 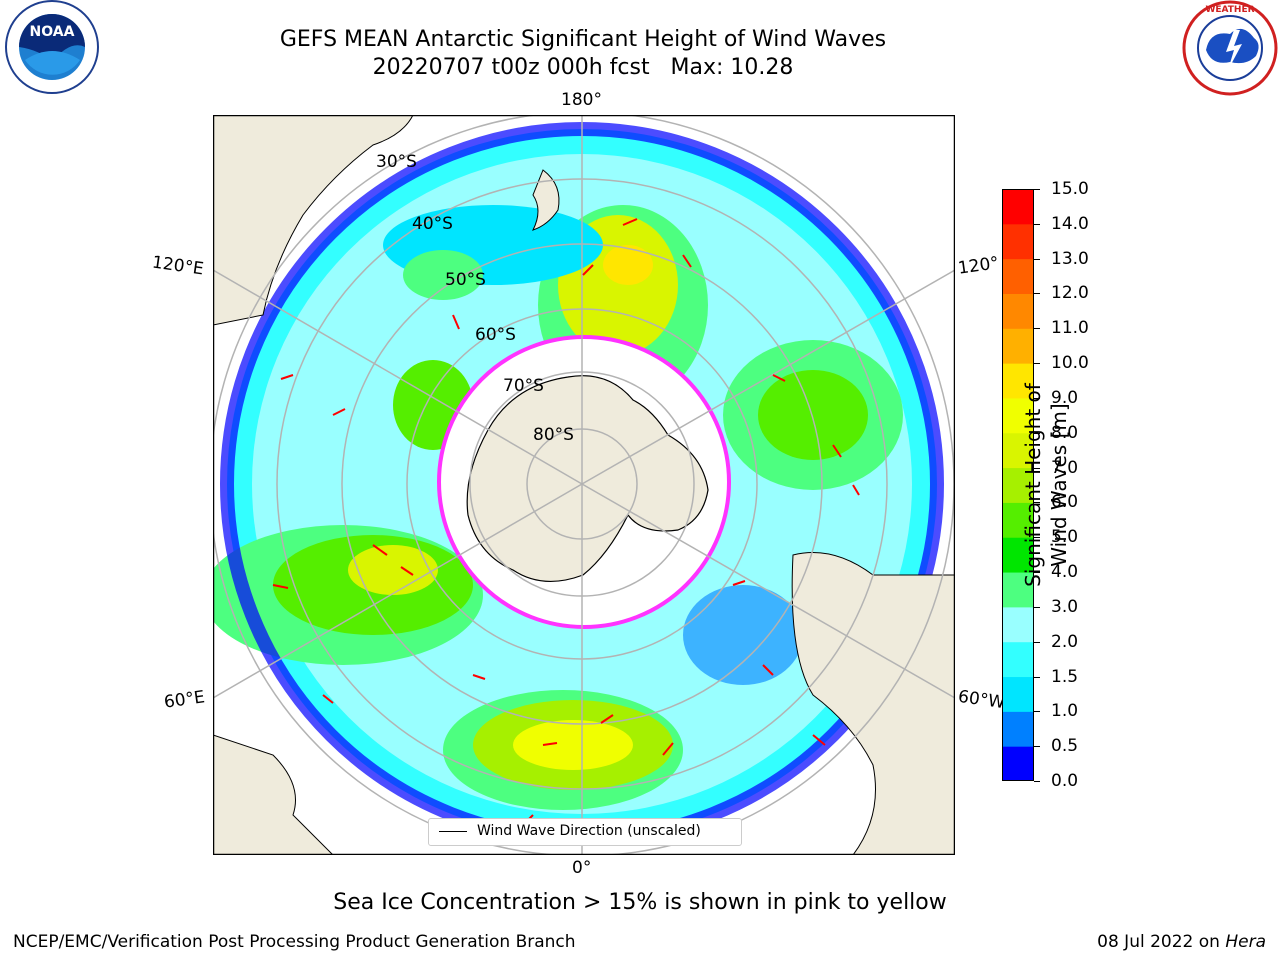 What do you see at coordinates (1161, 942) in the screenshot?
I see `footer-date-text: 08 Jul 2022 on` at bounding box center [1161, 942].